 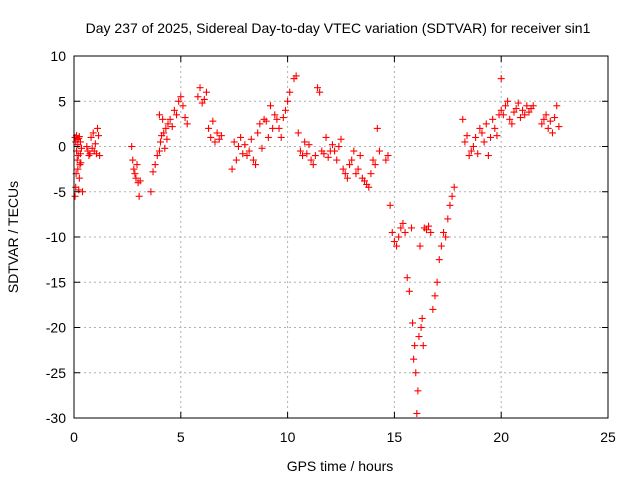 What do you see at coordinates (501, 437) in the screenshot?
I see `x-tick-label: 20` at bounding box center [501, 437].